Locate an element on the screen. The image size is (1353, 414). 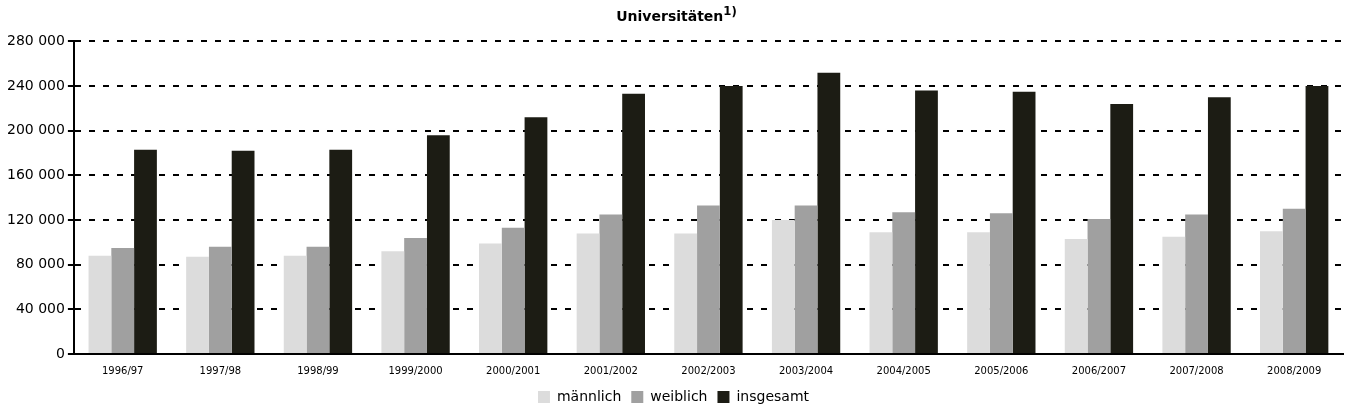
y-tick-label: 0 is located at coordinates (60, 352).